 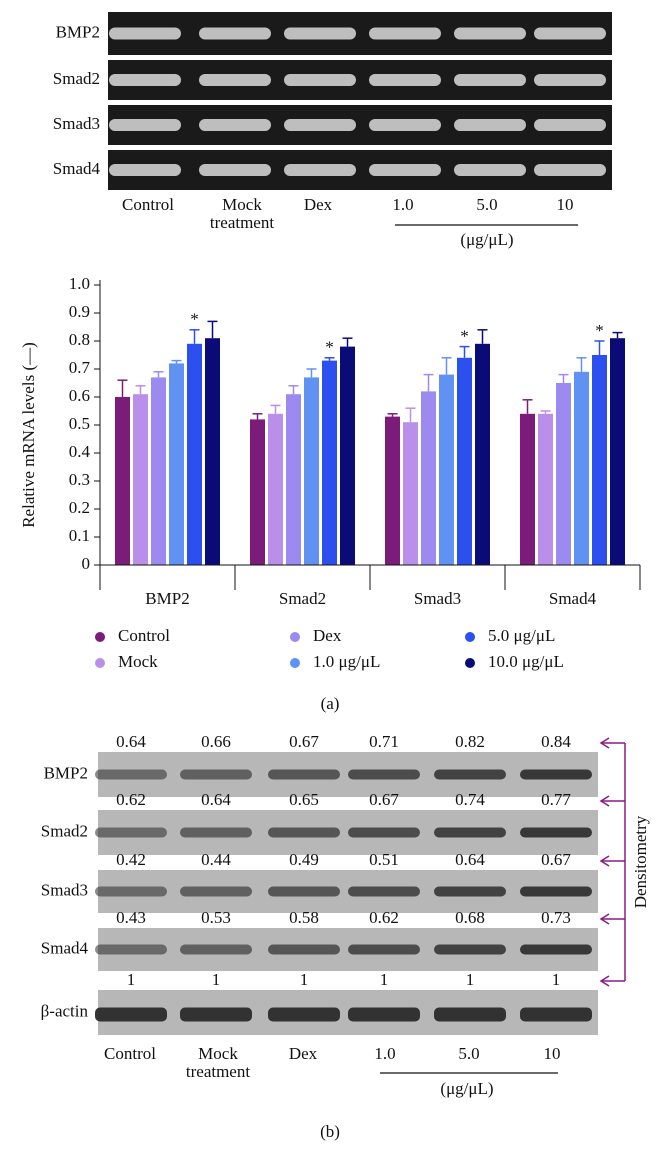 What do you see at coordinates (487, 204) in the screenshot?
I see `lane-label: 5.0` at bounding box center [487, 204].